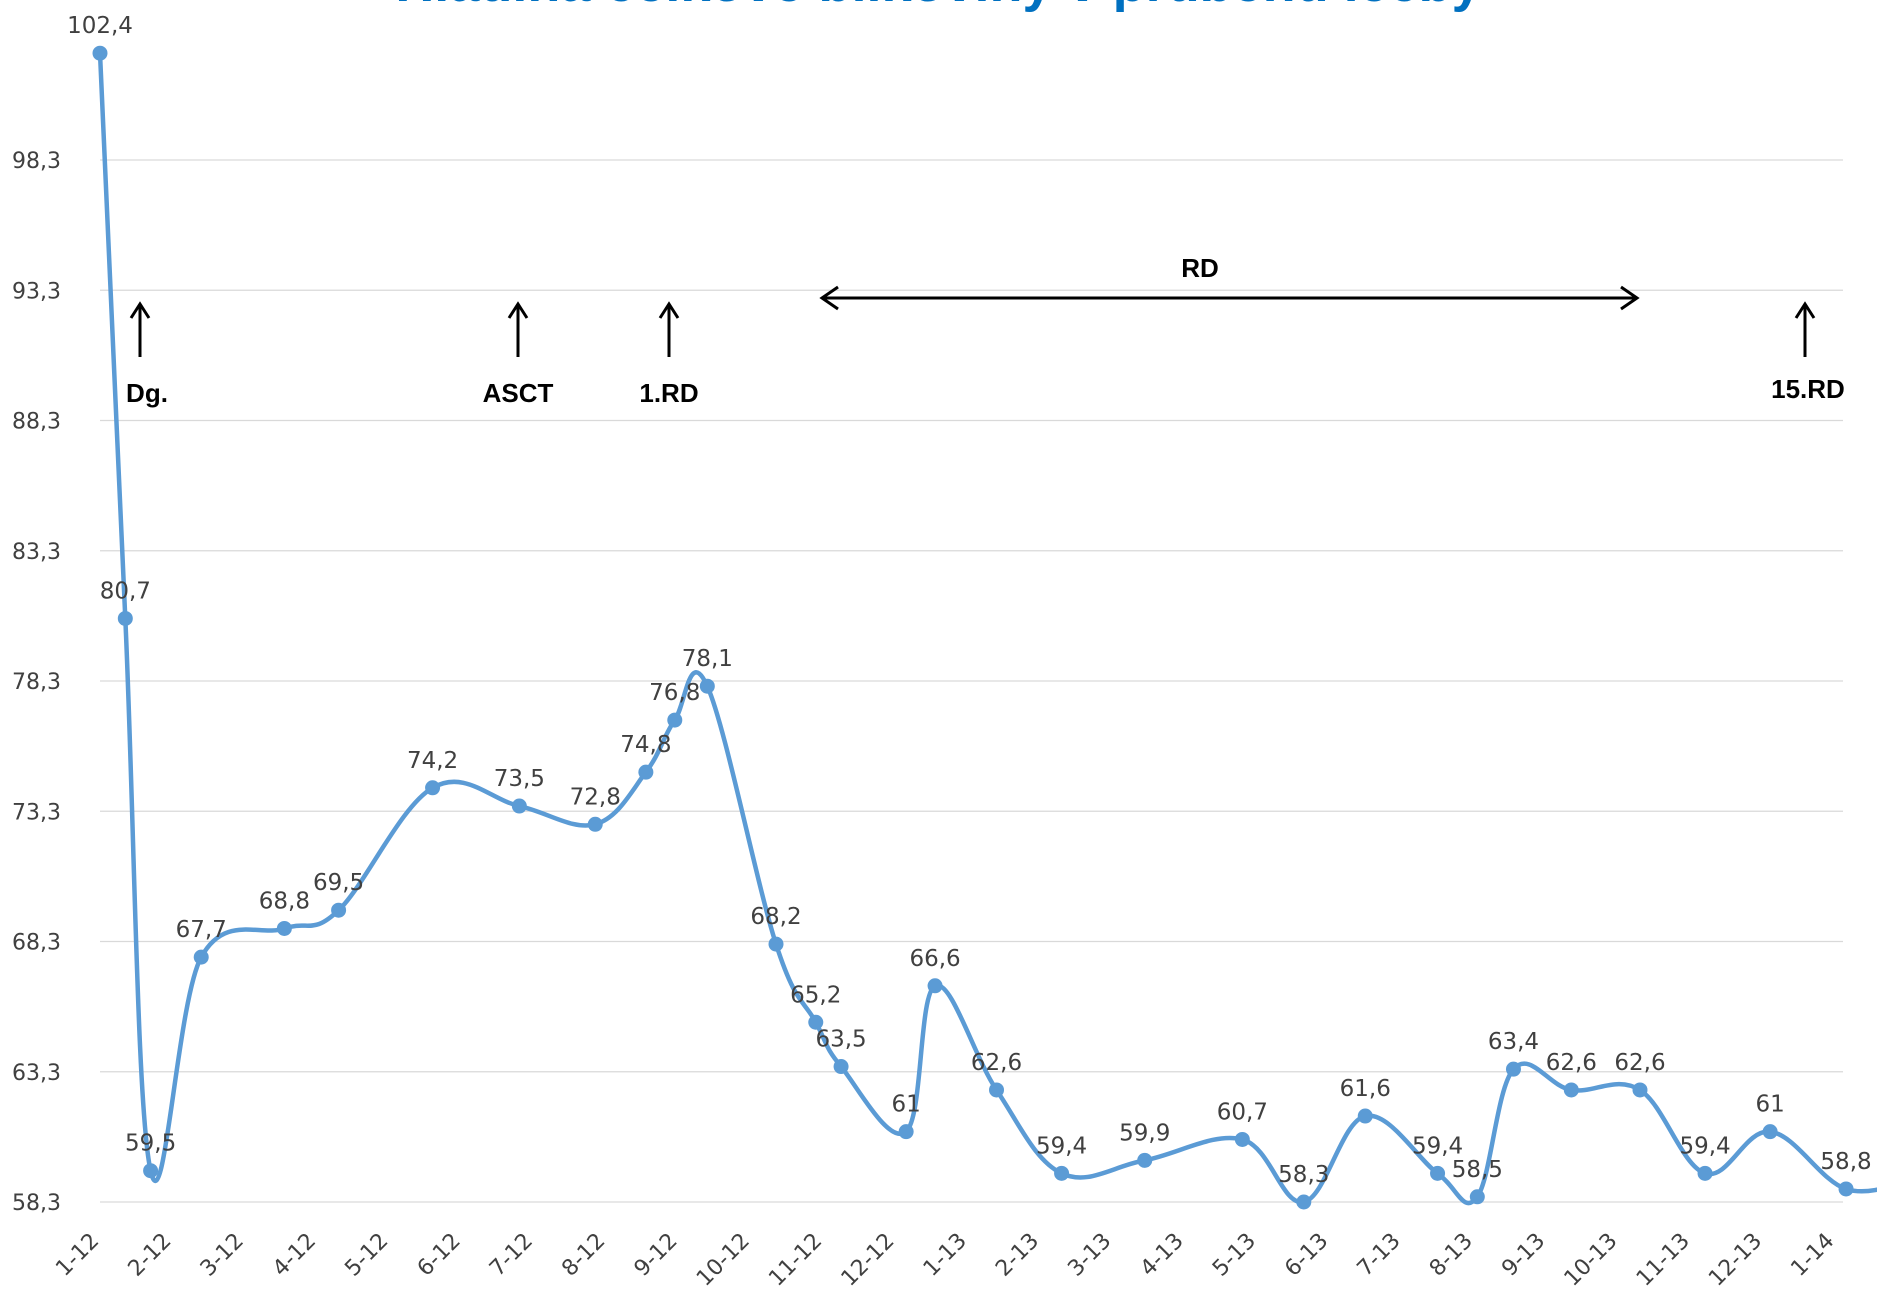 Image resolution: width=1877 pixels, height=1290 pixels. Describe the element at coordinates (1017, 1255) in the screenshot. I see `x-tick-label: 2-13` at that location.